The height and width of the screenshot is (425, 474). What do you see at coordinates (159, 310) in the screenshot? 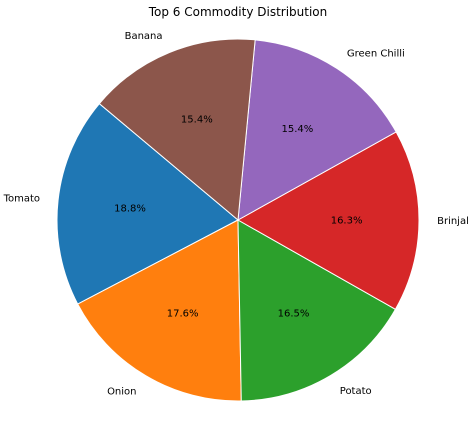
I see `slice-onion` at bounding box center [159, 310].